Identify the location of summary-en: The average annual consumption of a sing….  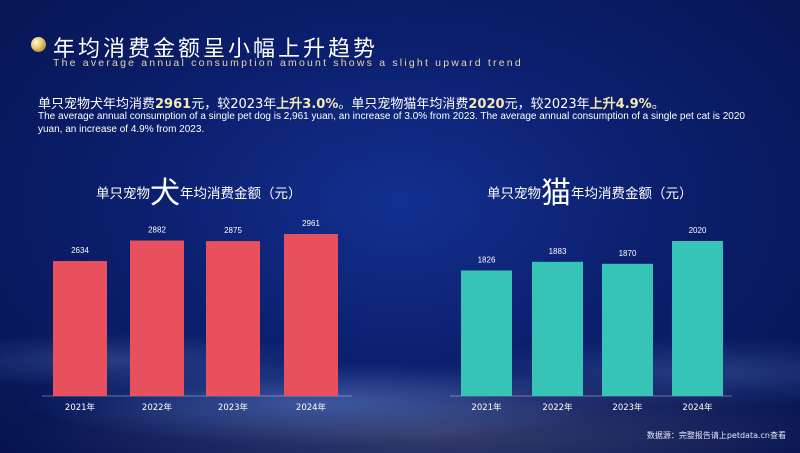
(391, 123).